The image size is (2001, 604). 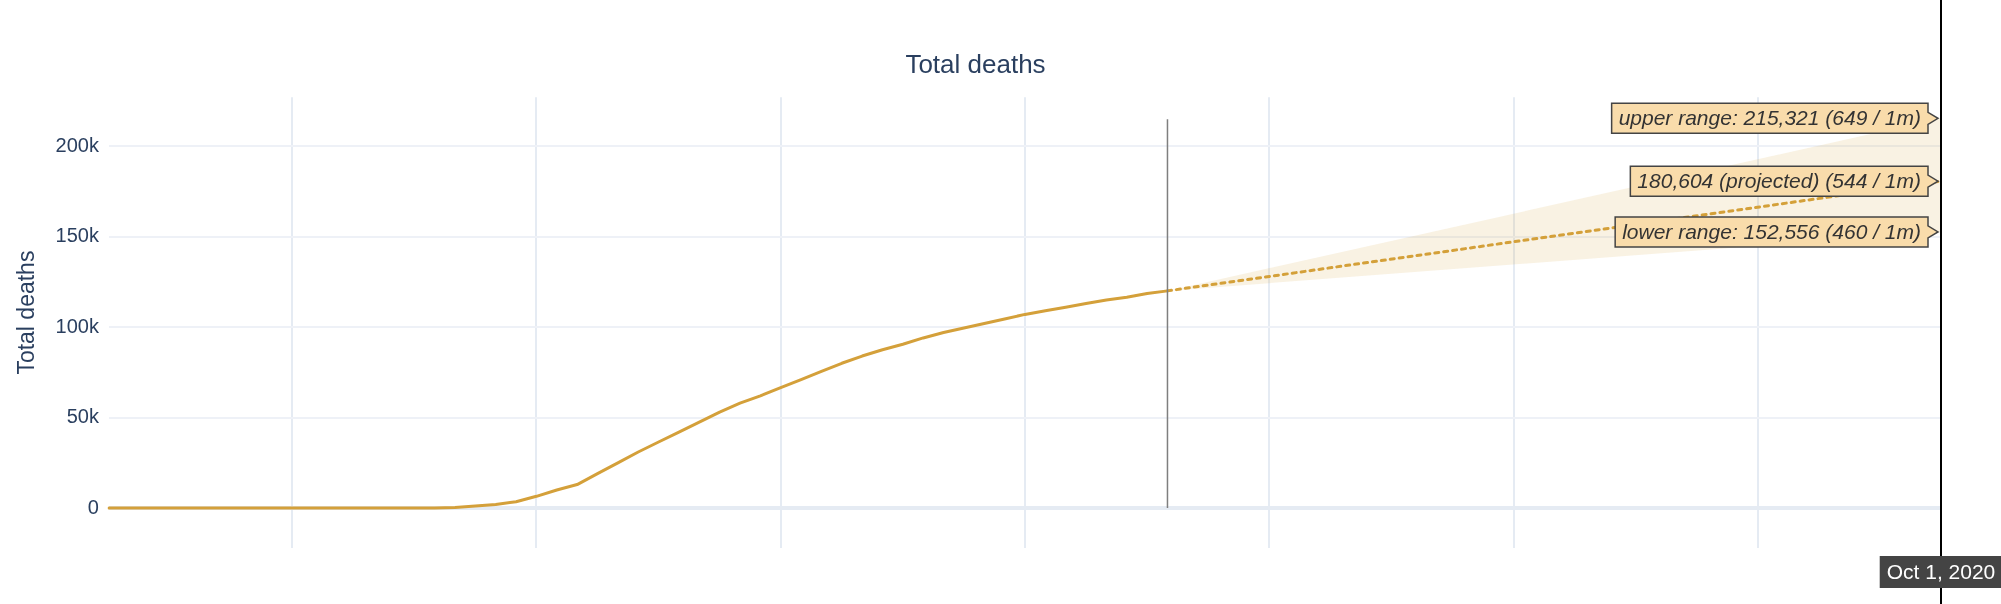 What do you see at coordinates (26, 312) in the screenshot?
I see `y-axis-title: Total deaths` at bounding box center [26, 312].